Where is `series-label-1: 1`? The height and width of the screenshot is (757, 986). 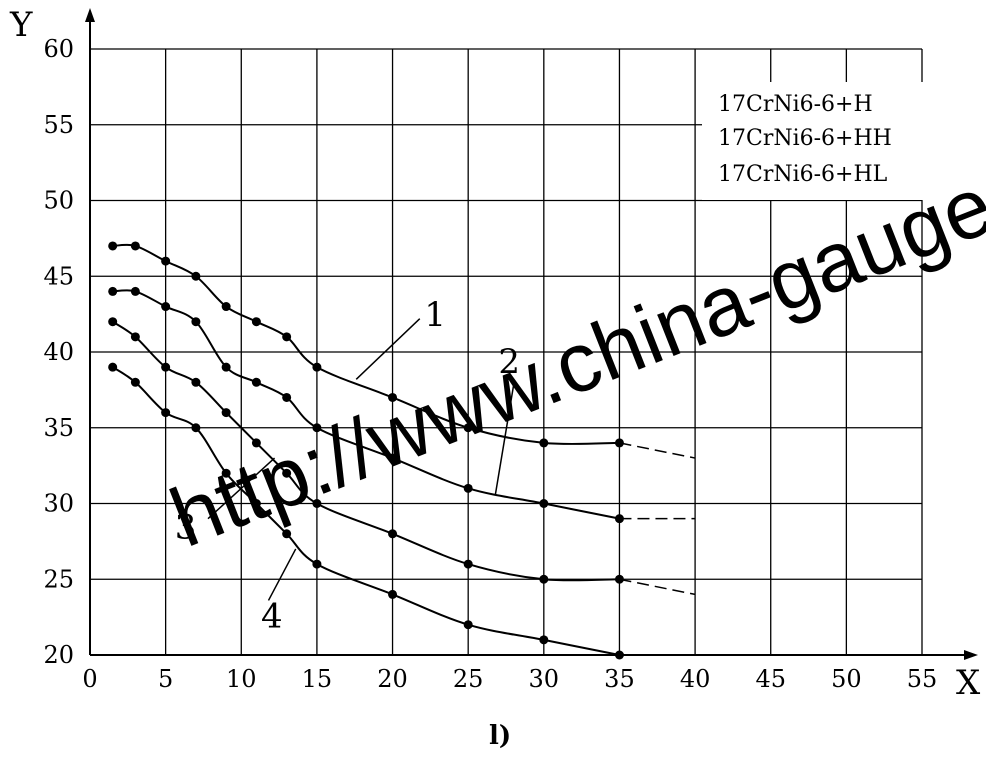
series-label-1: 1 is located at coordinates (435, 315).